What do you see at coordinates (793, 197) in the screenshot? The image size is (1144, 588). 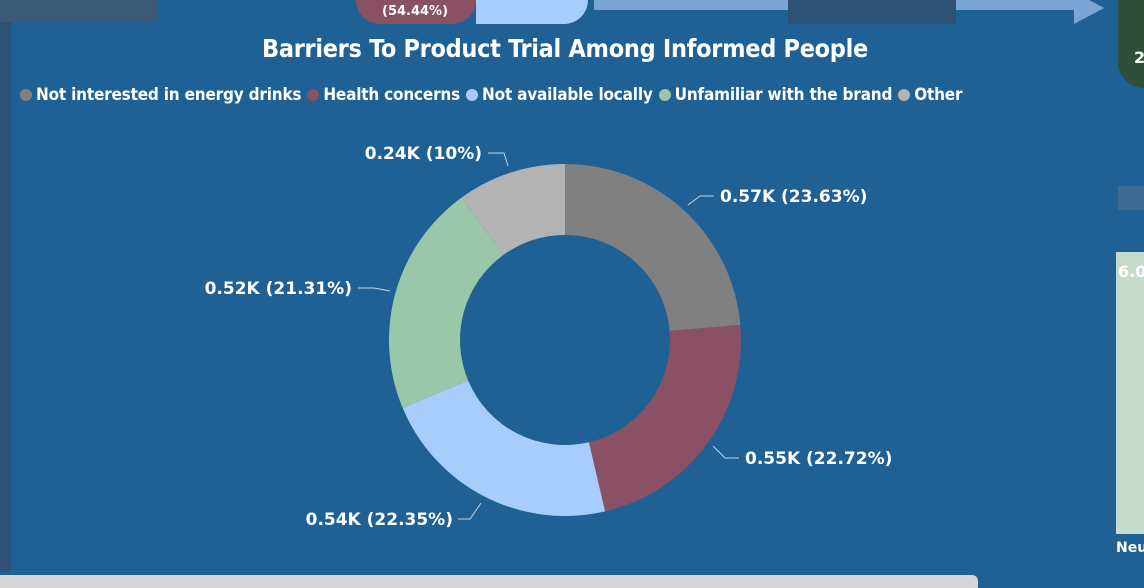 I see `data-label: 0.57K (23.63%)` at bounding box center [793, 197].